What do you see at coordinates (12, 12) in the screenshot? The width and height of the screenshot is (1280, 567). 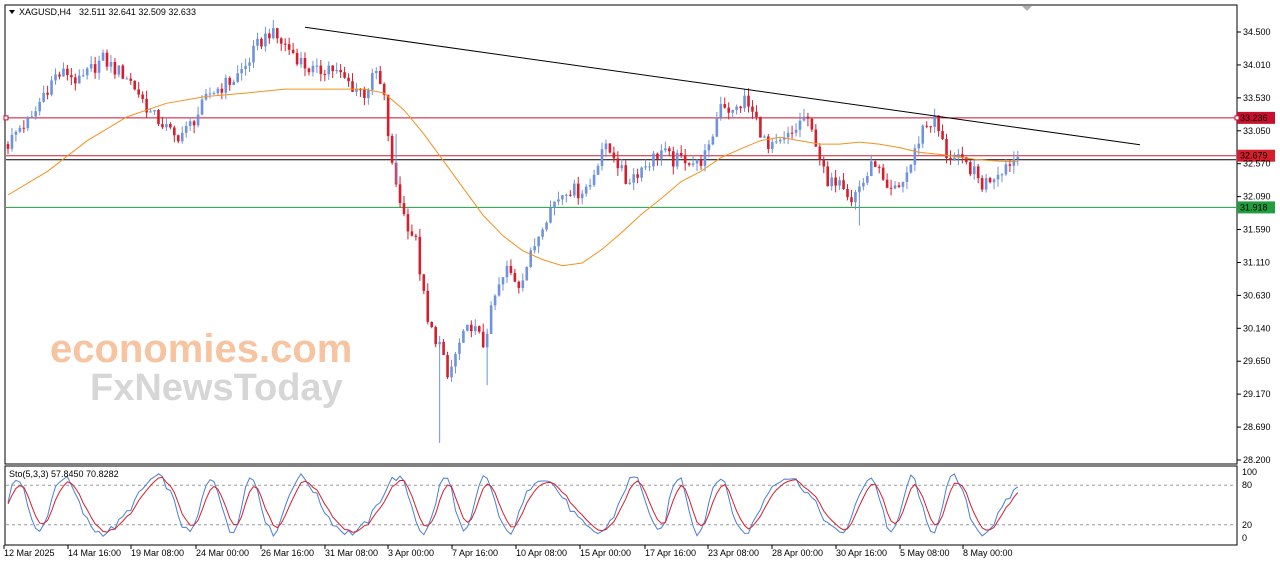 I see `collapse-triangle-icon` at bounding box center [12, 12].